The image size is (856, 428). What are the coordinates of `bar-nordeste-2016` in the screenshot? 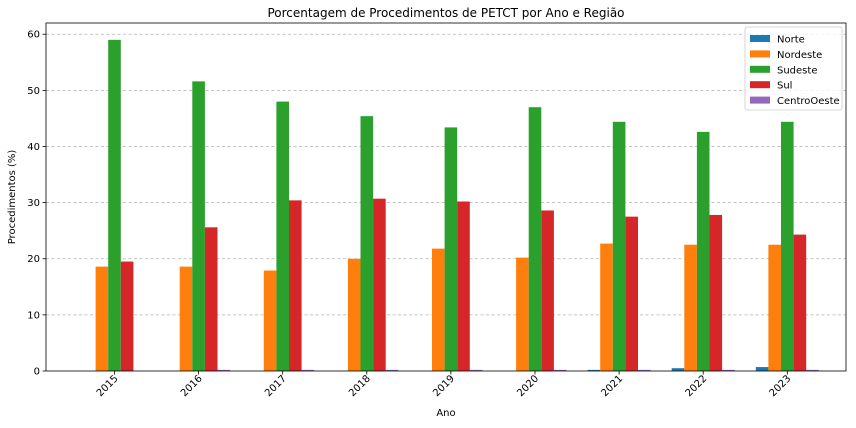 It's located at (186, 318).